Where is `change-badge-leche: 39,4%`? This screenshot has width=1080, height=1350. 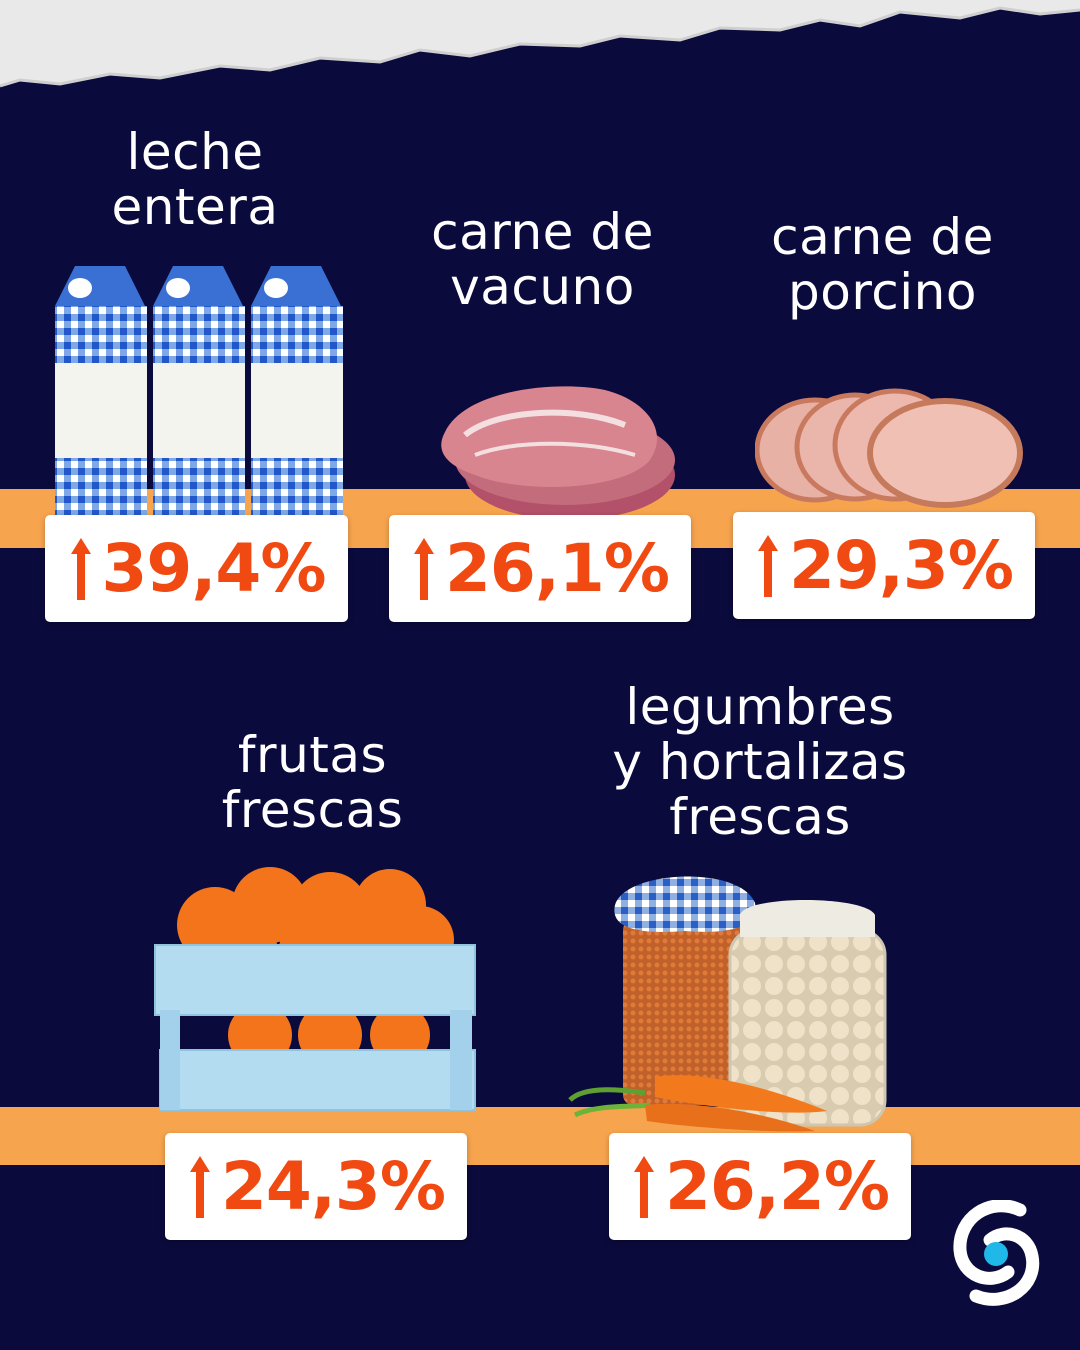
change-badge-leche: 39,4% is located at coordinates (196, 568).